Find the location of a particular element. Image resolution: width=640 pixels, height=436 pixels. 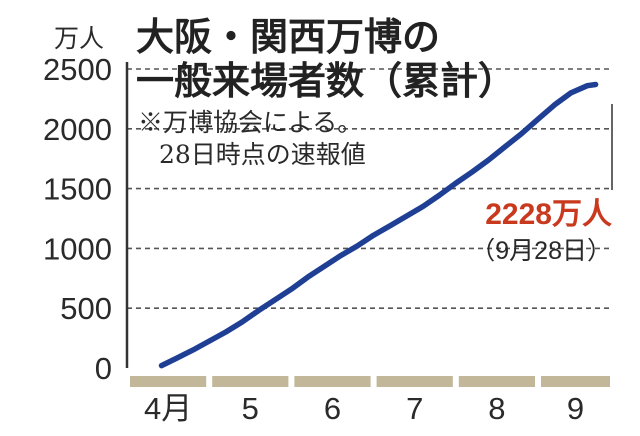

note-line2: 28日時点の速報値 is located at coordinates (262, 154).